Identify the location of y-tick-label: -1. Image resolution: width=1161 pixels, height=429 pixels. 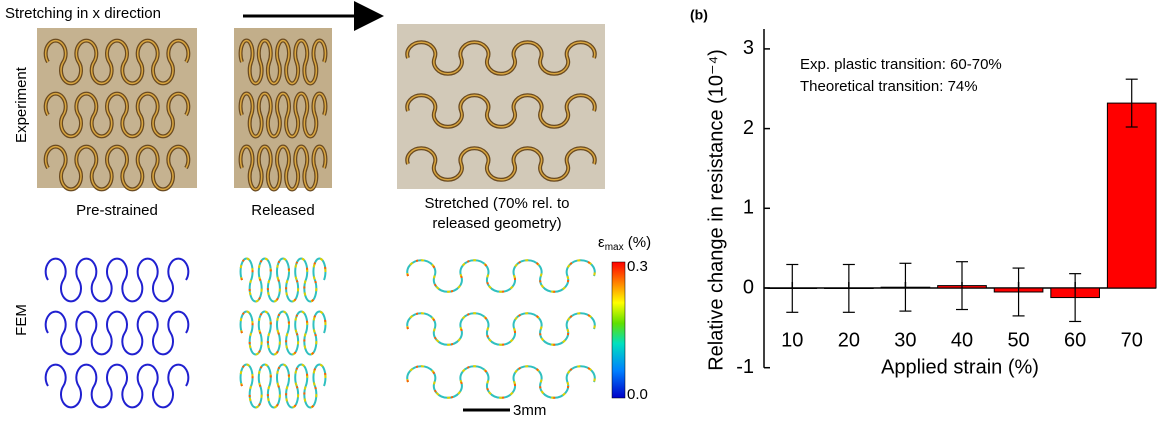
(745, 367).